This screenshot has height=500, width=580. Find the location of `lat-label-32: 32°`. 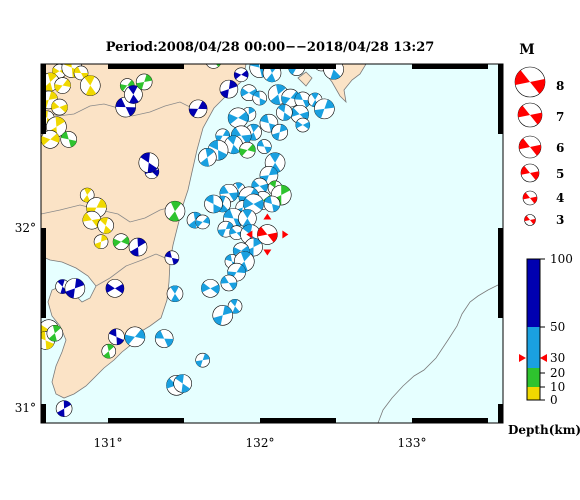

lat-label-32: 32° is located at coordinates (25, 228).